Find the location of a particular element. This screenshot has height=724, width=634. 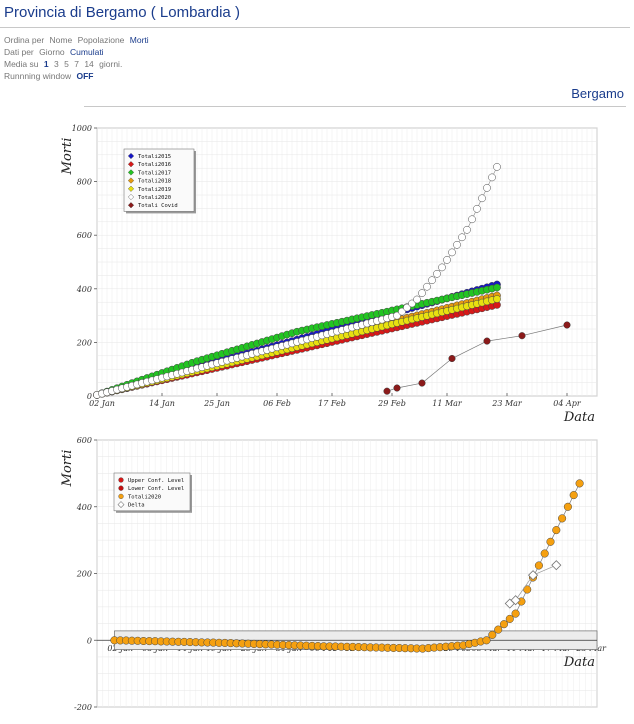

x-tick-label: 04 Apr is located at coordinates (567, 403).